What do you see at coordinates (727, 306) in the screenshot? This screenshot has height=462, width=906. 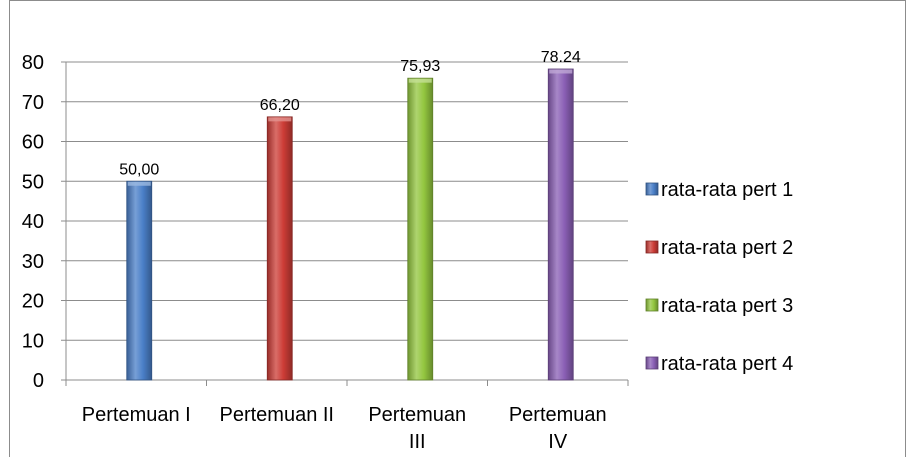 I see `legend-label: rata-rata pert 3` at bounding box center [727, 306].